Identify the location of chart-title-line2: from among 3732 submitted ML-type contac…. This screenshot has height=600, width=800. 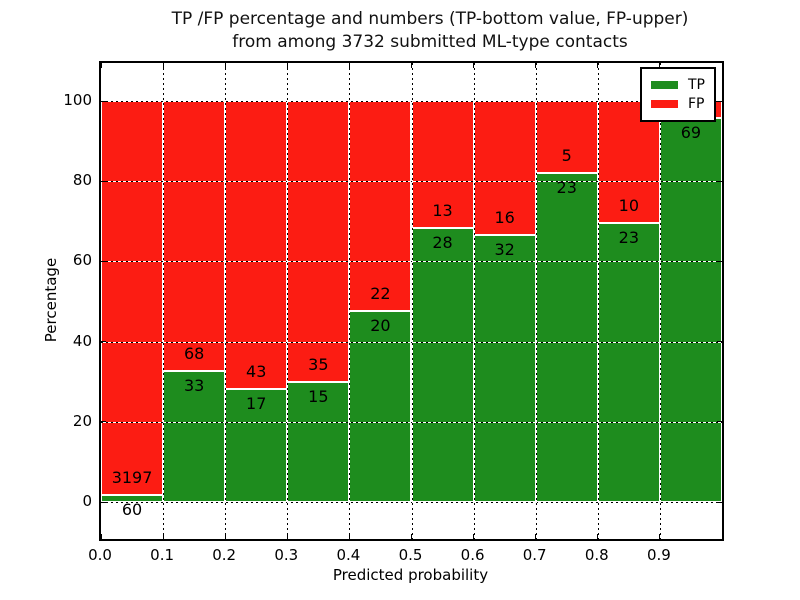
(430, 42).